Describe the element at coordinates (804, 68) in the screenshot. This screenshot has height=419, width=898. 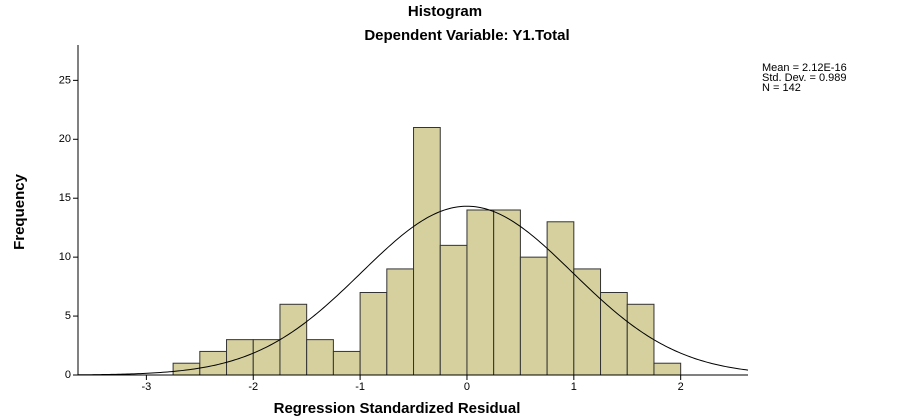
I see `stat-label: Mean = 2.12E-16` at that location.